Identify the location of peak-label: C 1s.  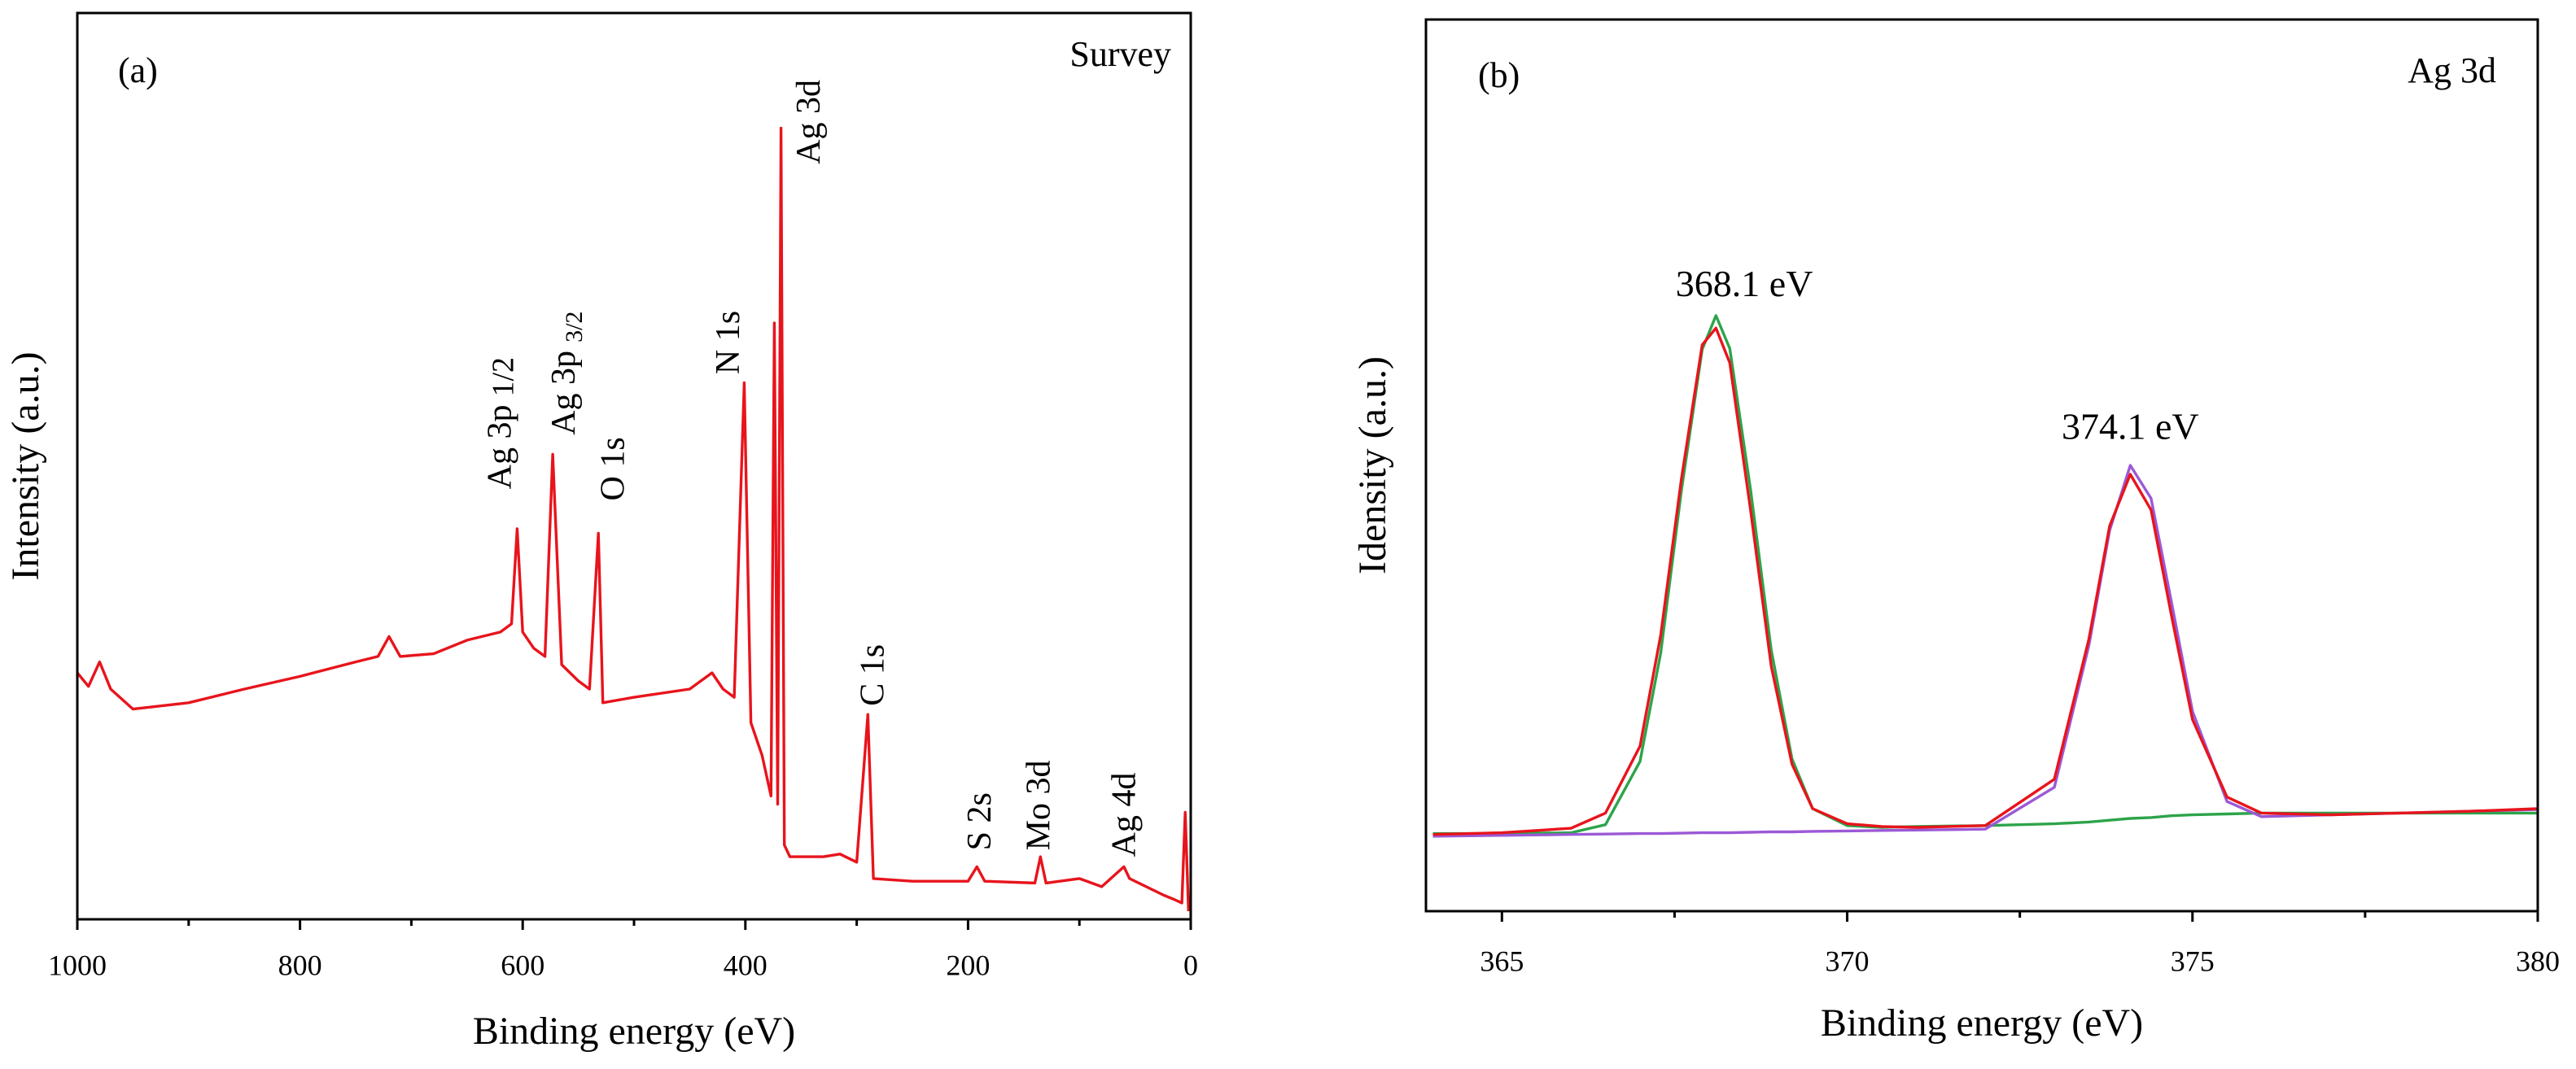
(872, 675).